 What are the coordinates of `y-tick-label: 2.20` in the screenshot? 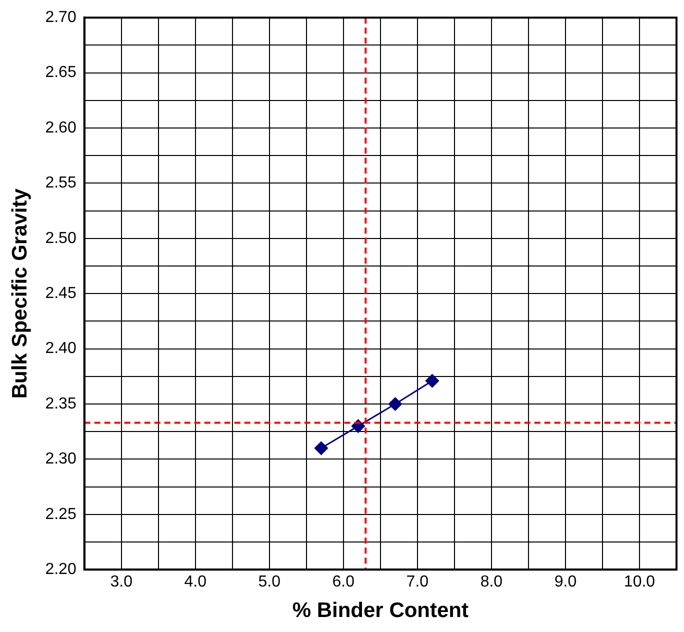 It's located at (60, 569).